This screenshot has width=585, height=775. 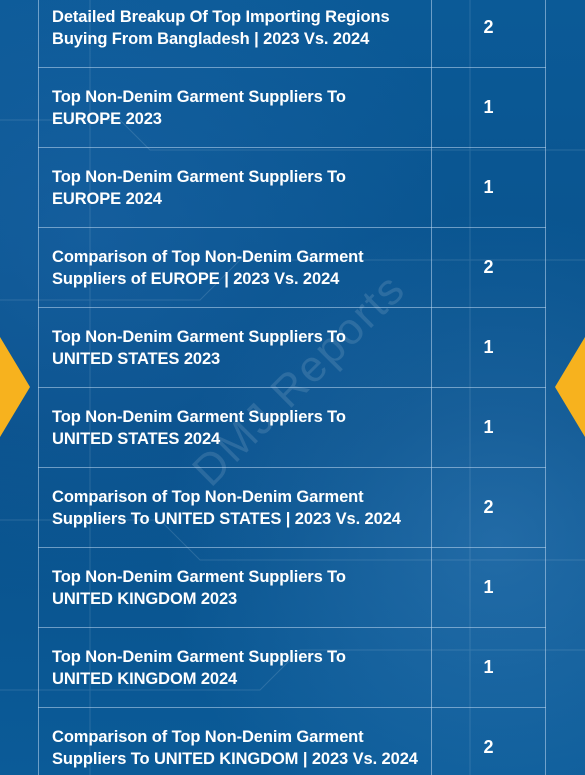 What do you see at coordinates (570, 387) in the screenshot?
I see `next-arrow` at bounding box center [570, 387].